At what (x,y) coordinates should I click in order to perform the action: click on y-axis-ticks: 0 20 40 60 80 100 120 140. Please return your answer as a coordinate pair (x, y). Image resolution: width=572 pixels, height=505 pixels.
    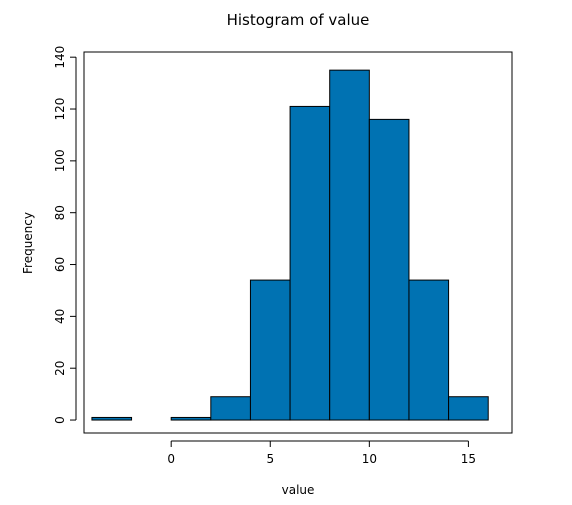
    Looking at the image, I should click on (64, 235).